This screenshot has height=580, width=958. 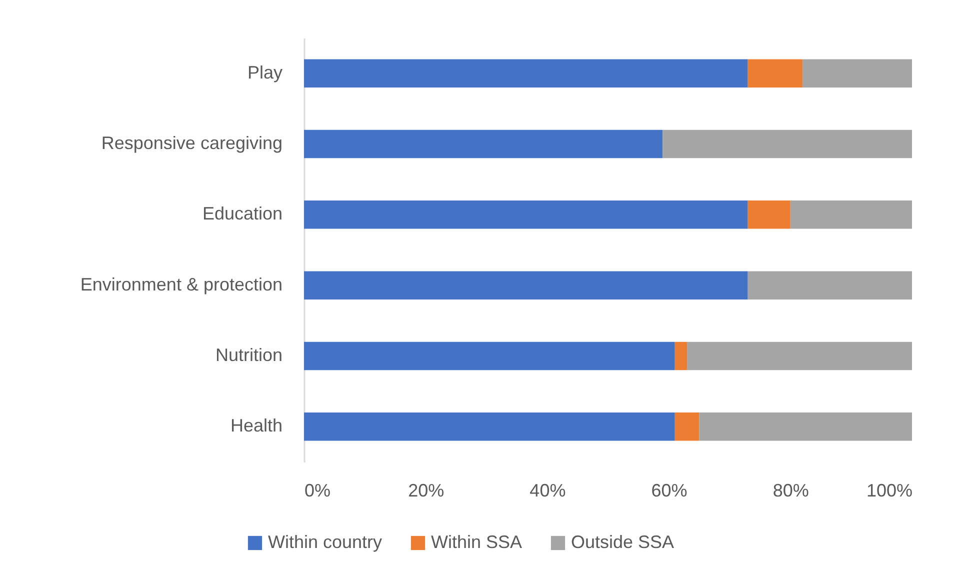 What do you see at coordinates (622, 542) in the screenshot?
I see `legend-label: Outside SSA` at bounding box center [622, 542].